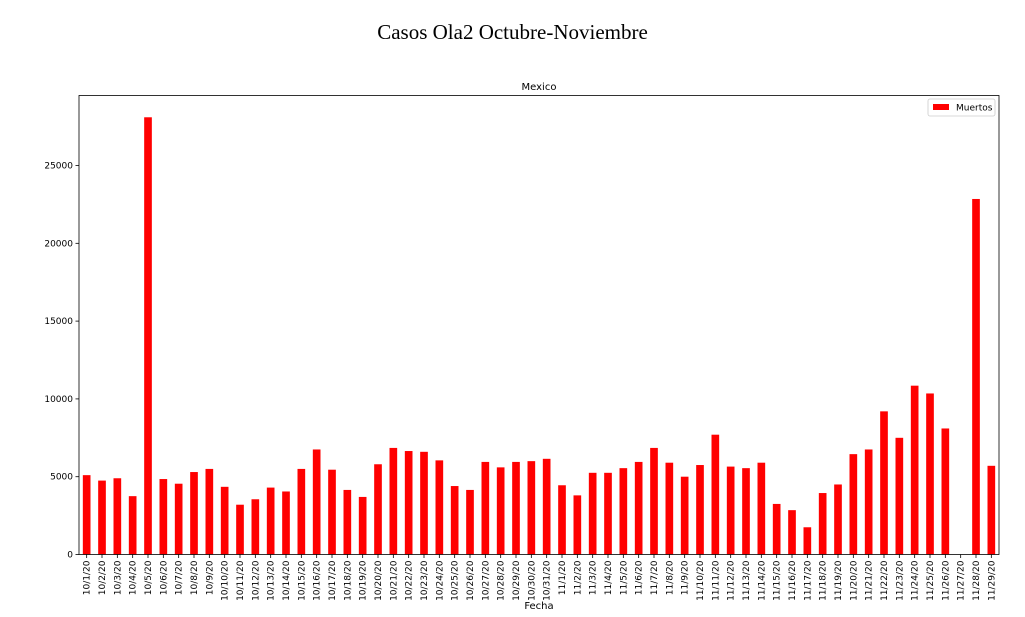 The width and height of the screenshot is (1025, 617). I want to click on x-tick-label: 10/4/20, so click(134, 577).